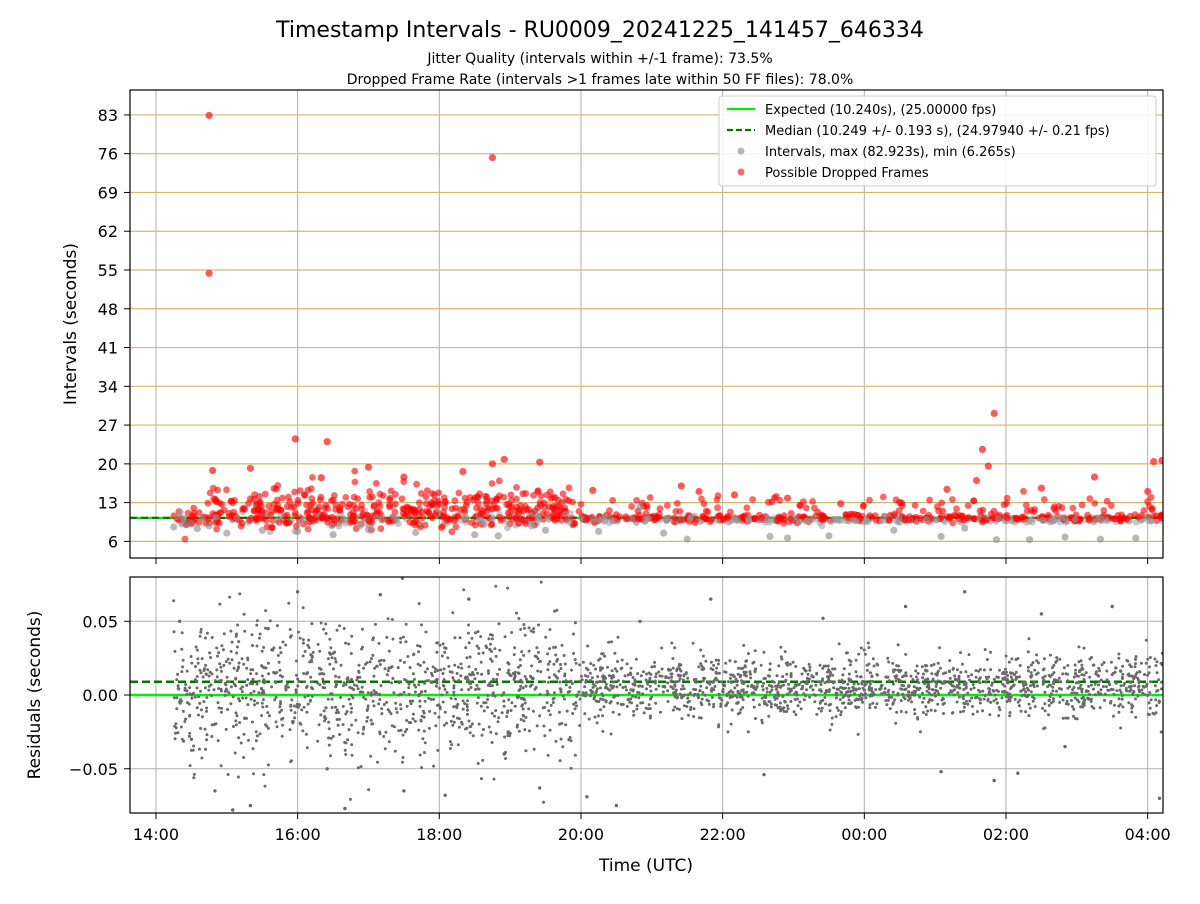 The height and width of the screenshot is (904, 1200). What do you see at coordinates (504, 753) in the screenshot?
I see `residual-point` at bounding box center [504, 753].